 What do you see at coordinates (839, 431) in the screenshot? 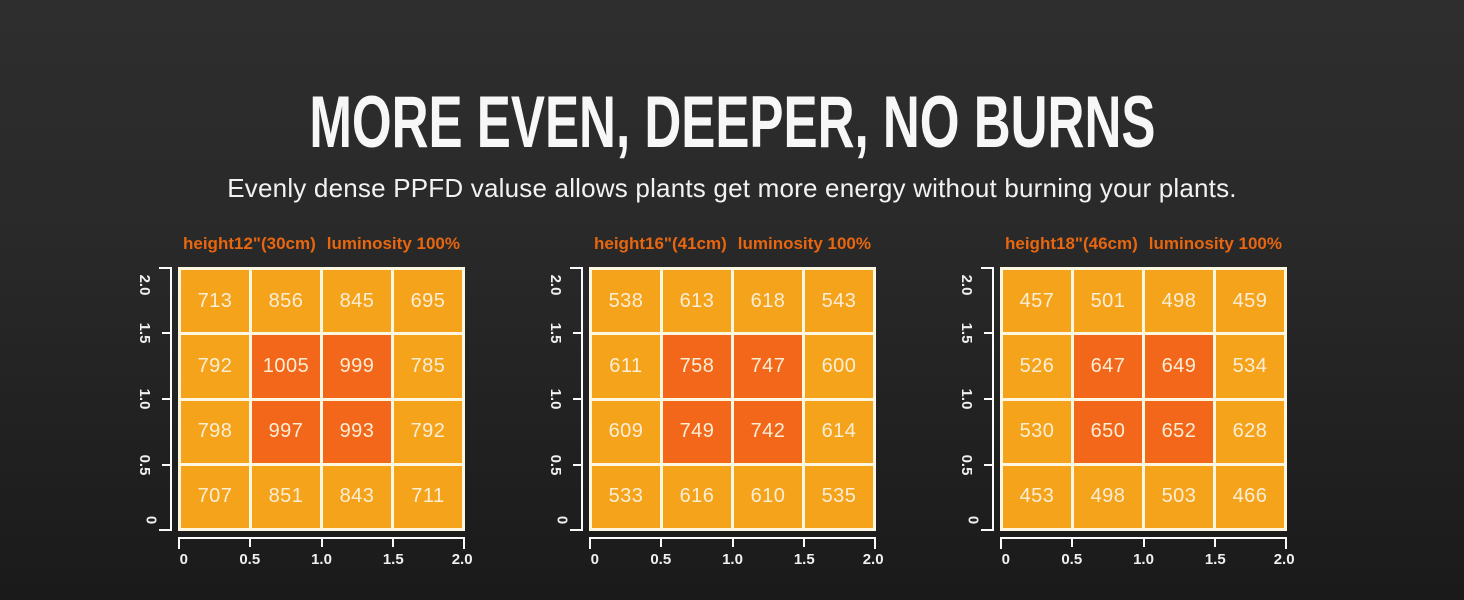
I see `heatmap-cell: 614` at bounding box center [839, 431].